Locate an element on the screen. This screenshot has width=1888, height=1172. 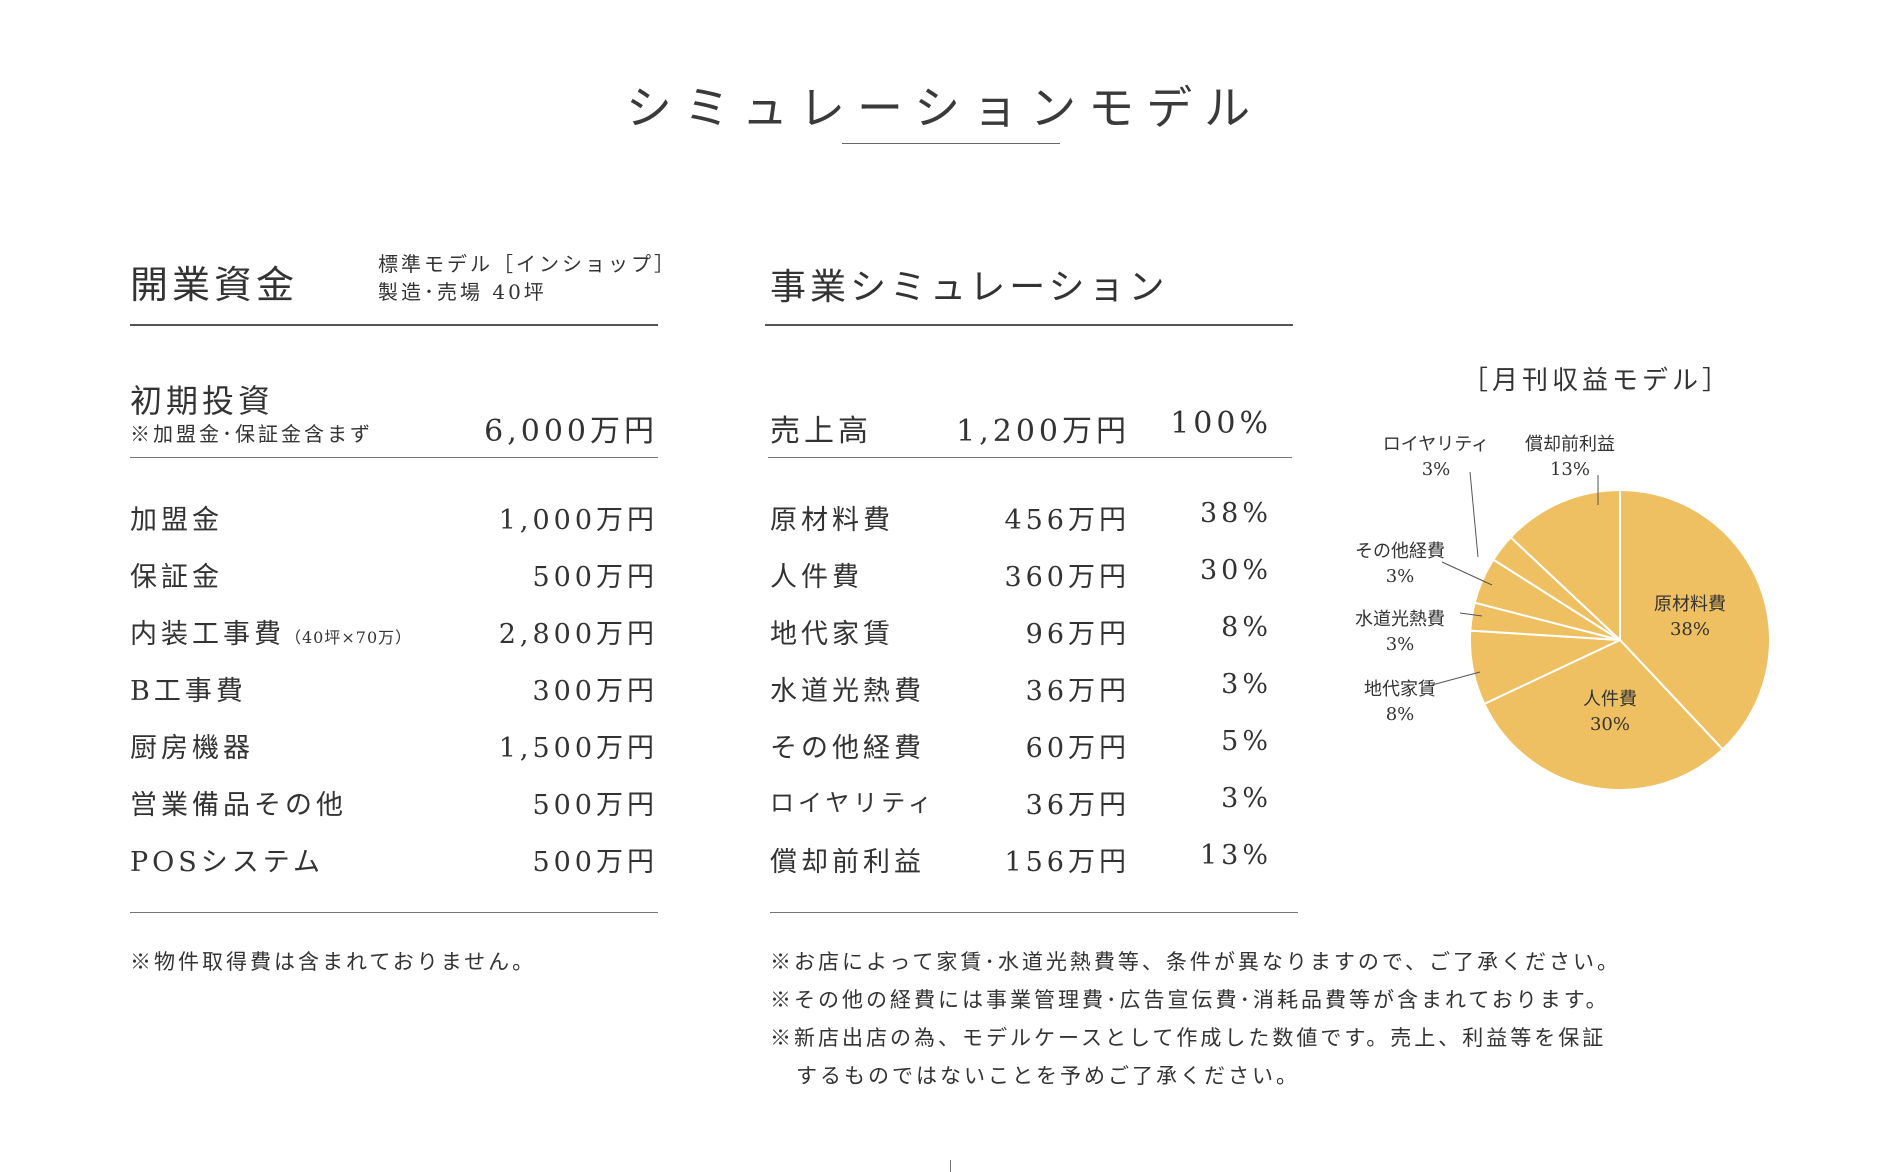
simulation-row: 水道光熱費 36万円 3% is located at coordinates (1030, 689).